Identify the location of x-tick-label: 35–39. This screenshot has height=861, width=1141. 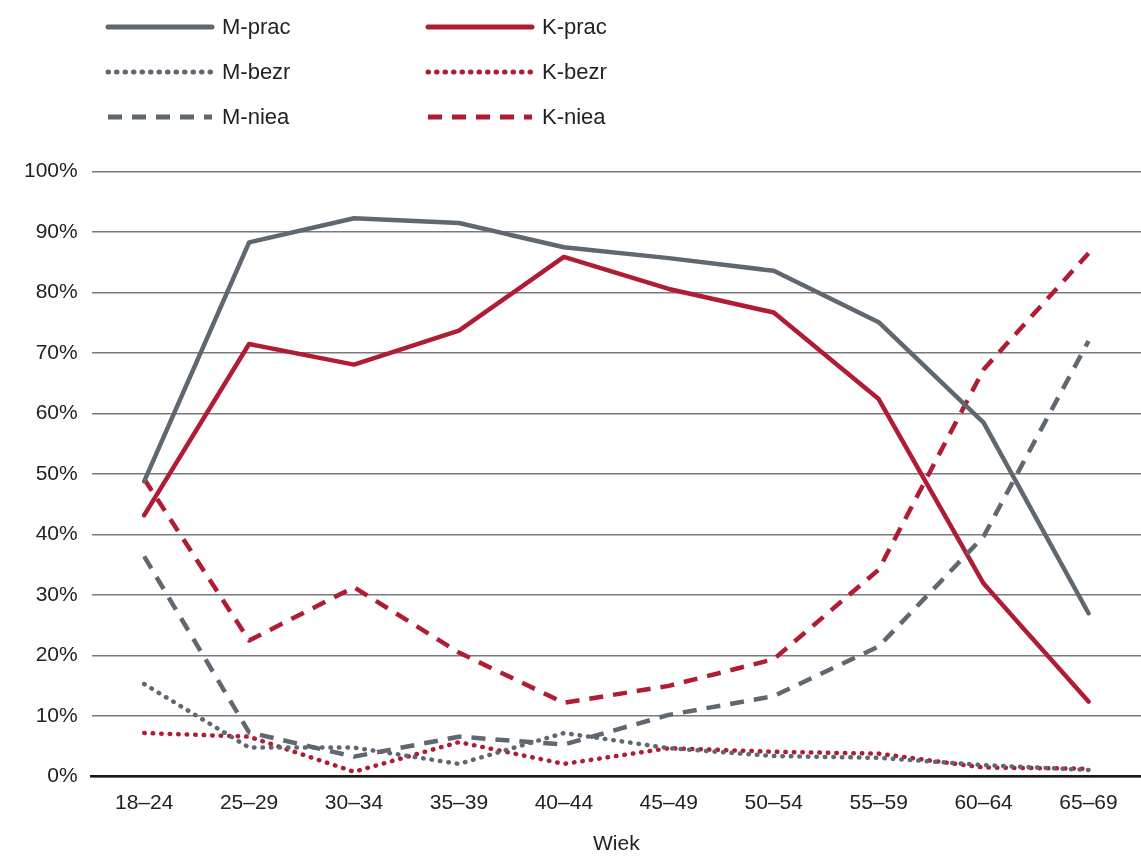
(459, 801).